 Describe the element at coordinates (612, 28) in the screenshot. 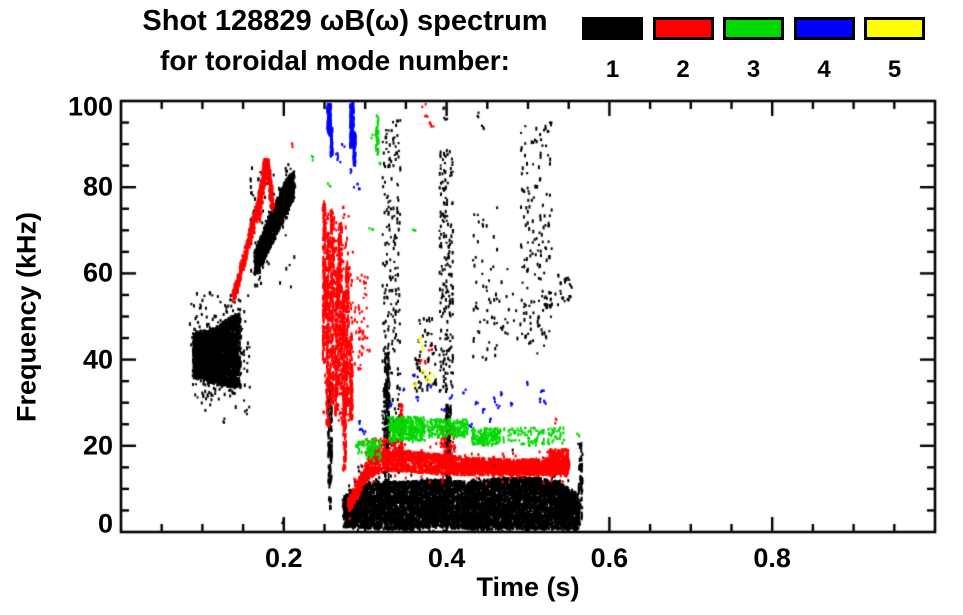

I see `legend-swatch-n1` at that location.